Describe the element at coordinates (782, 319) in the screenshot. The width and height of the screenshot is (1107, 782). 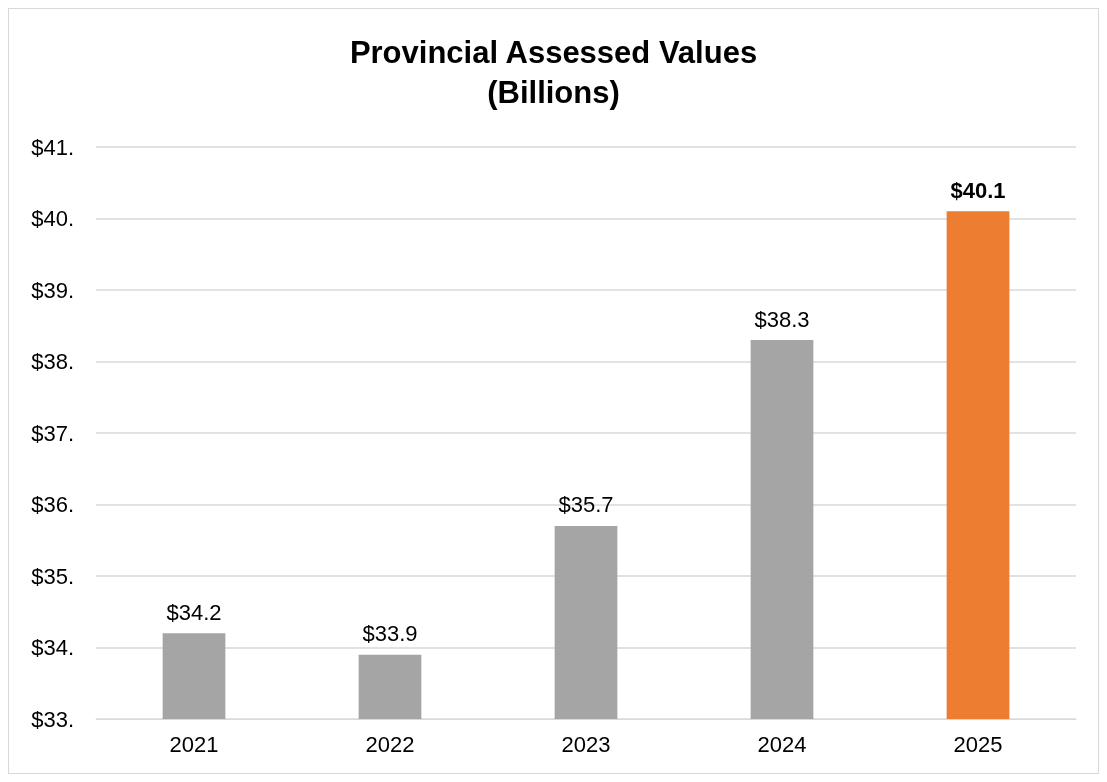
I see `data-label: $38.3` at that location.